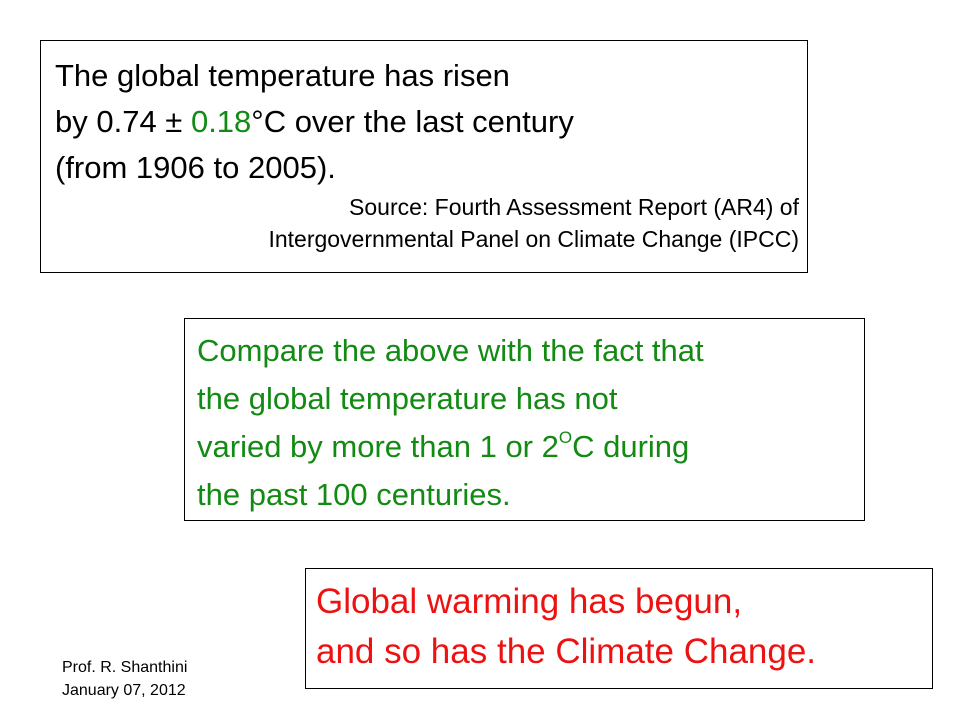  What do you see at coordinates (125, 667) in the screenshot?
I see `author: Prof. R. Shanthini` at bounding box center [125, 667].